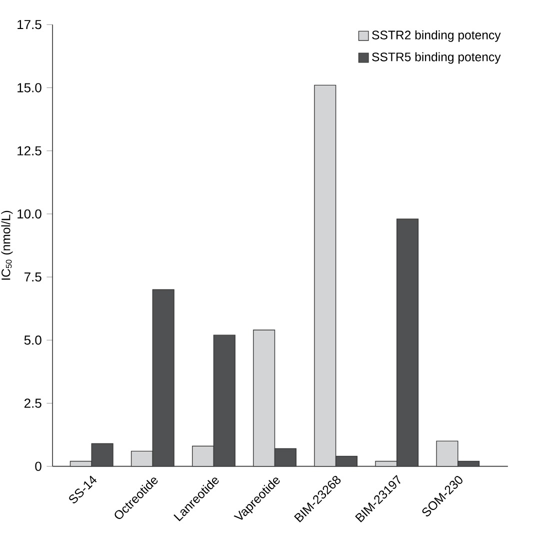  I want to click on y-tick-label: 10.0, so click(30, 214).